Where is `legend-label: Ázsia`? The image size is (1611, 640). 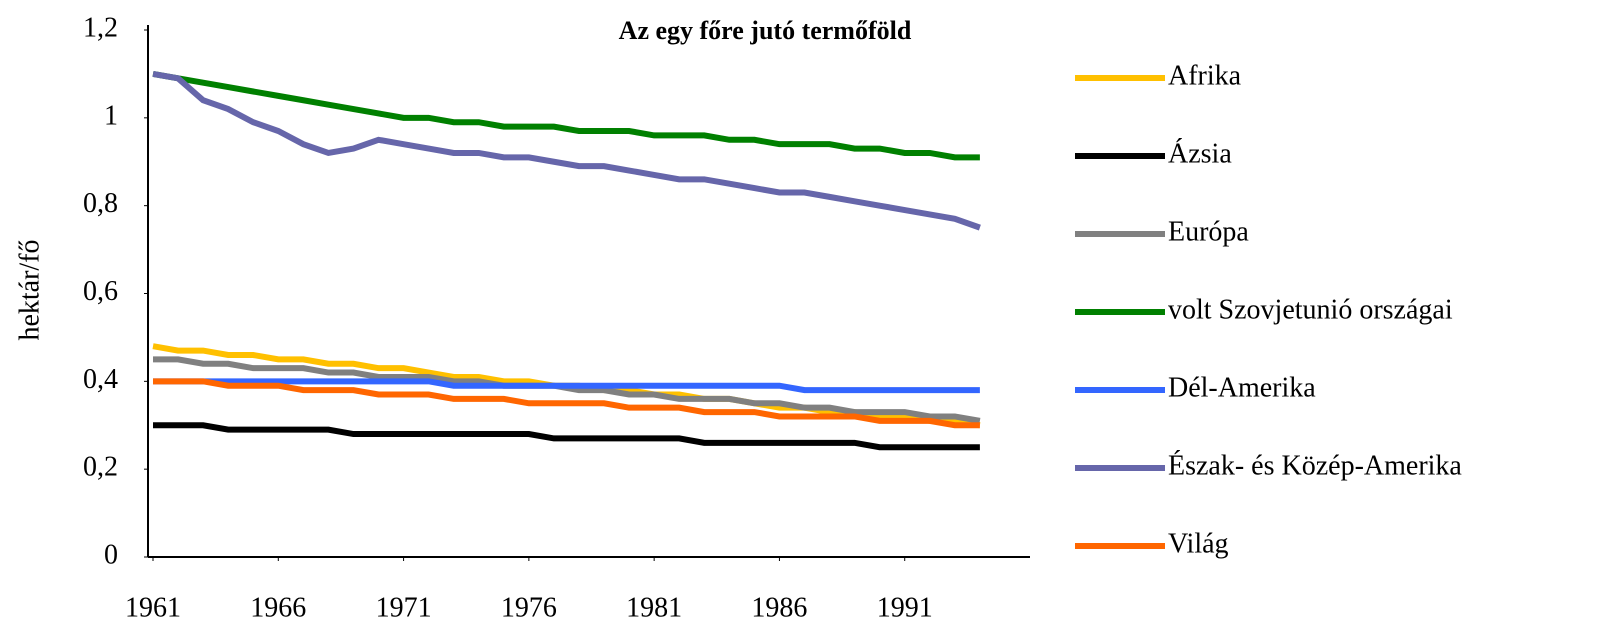 legend-label: Ázsia is located at coordinates (1200, 153).